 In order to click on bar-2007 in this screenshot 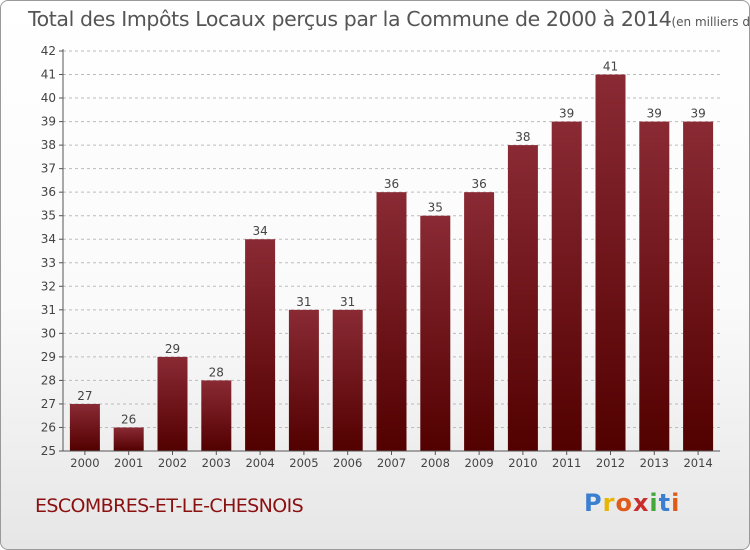, I will do `click(391, 322)`.